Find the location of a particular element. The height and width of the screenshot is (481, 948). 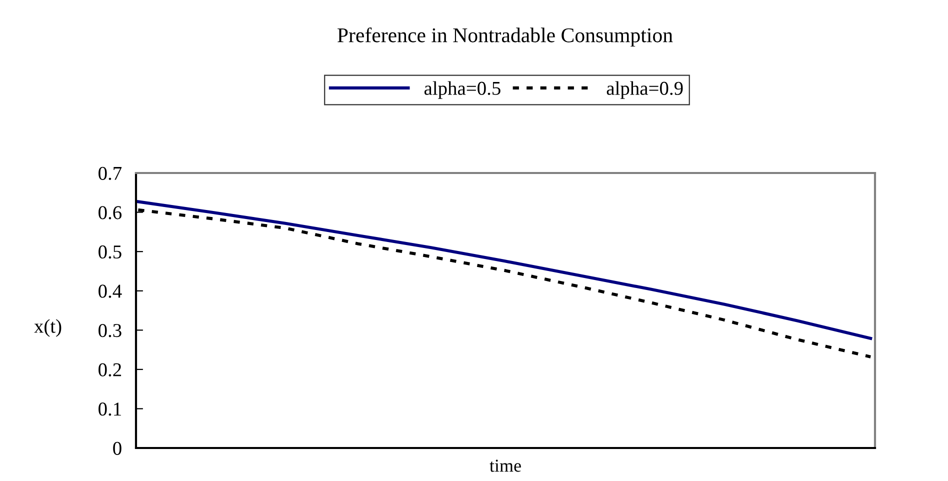

chart-title: Preference in Nontradable Consumption is located at coordinates (505, 37).